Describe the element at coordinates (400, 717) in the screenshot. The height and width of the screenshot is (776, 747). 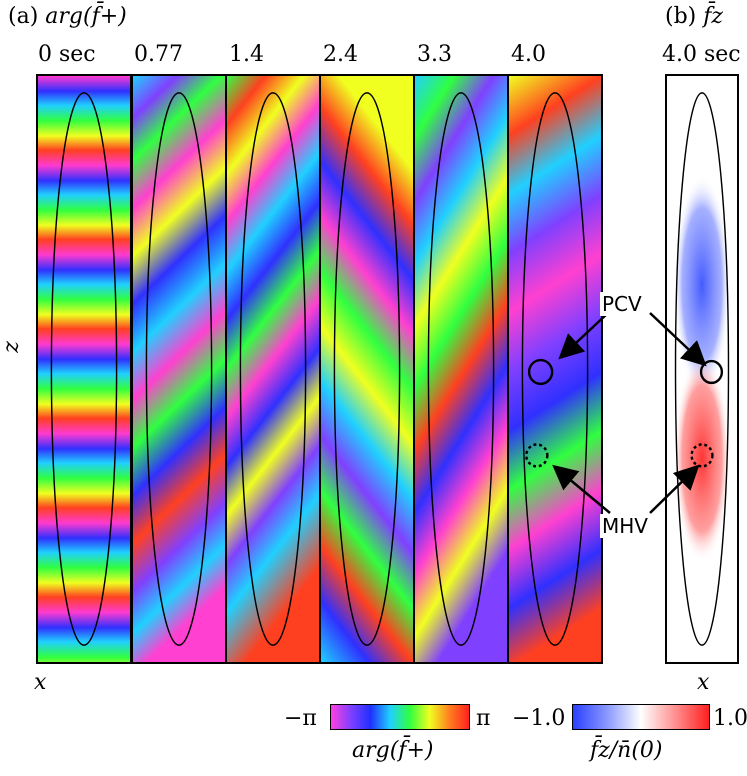
I see `phase-colorbar` at that location.